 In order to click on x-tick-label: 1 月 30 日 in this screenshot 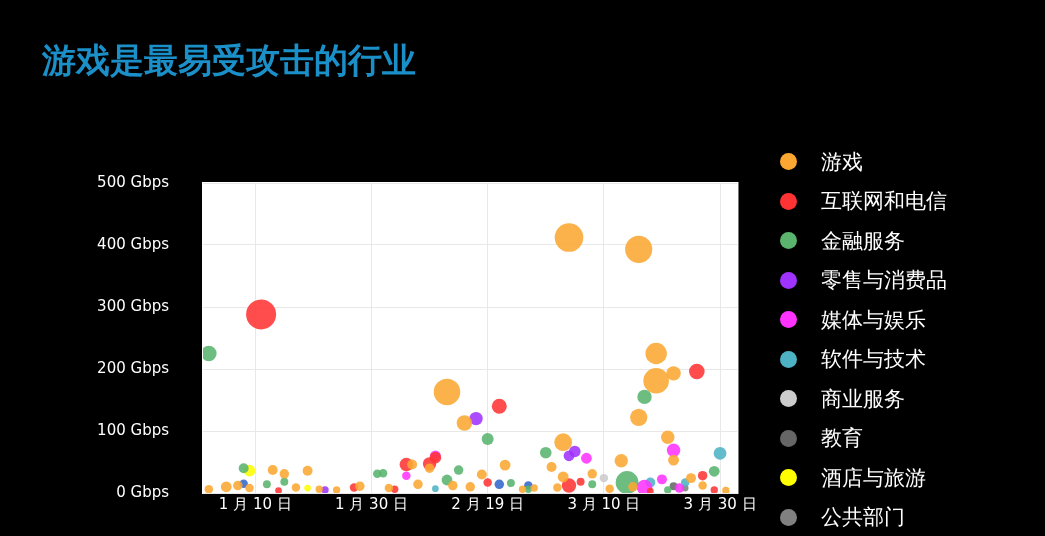, I will do `click(371, 503)`.